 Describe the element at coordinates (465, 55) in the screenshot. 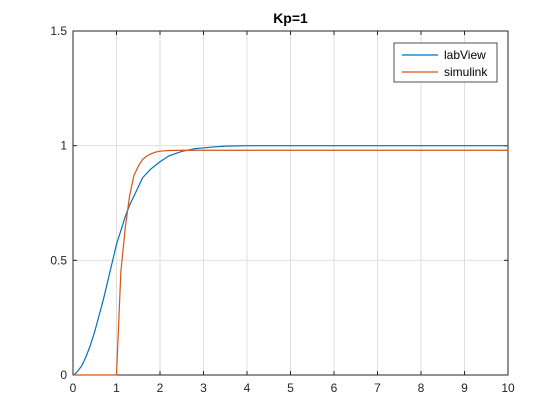

I see `legend-label-labview: labView` at that location.